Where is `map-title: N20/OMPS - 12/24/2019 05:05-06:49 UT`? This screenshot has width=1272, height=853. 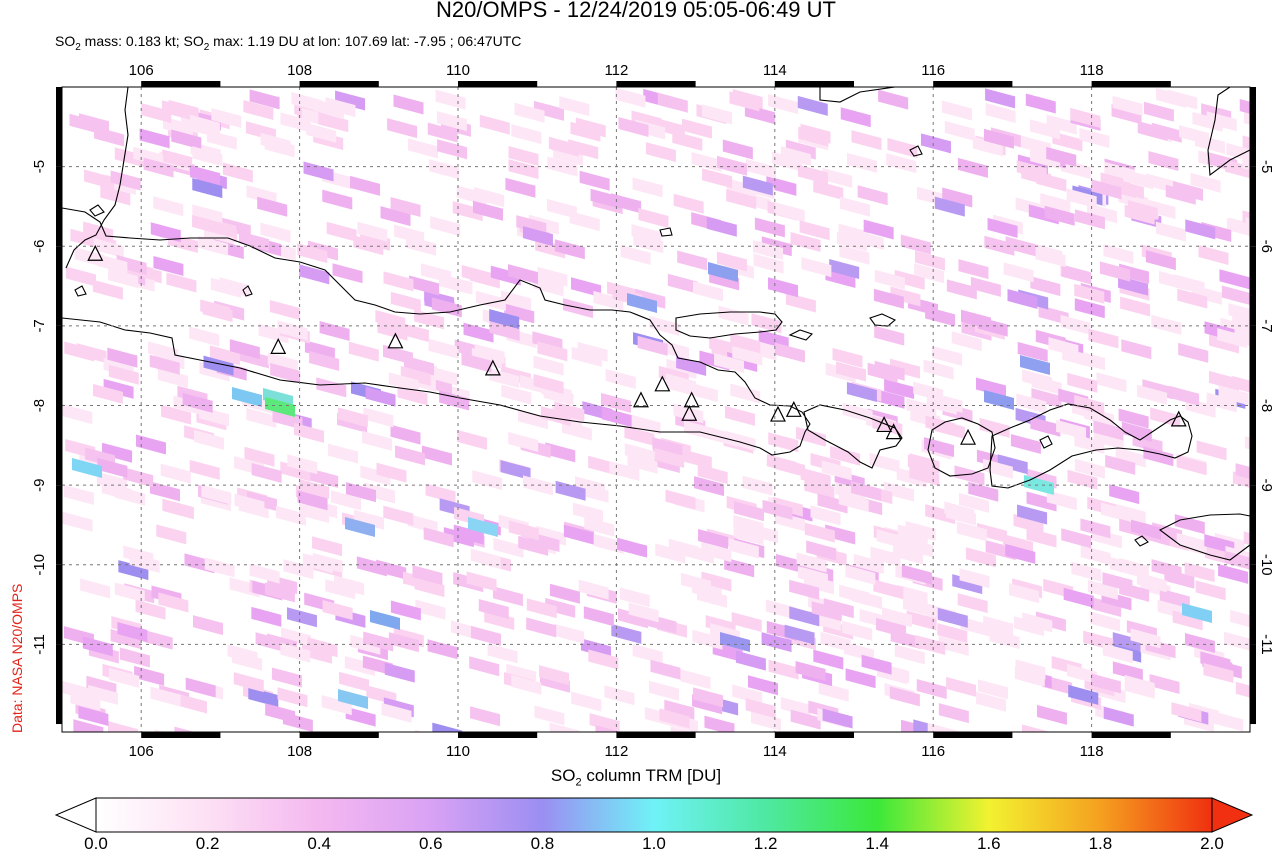 map-title: N20/OMPS - 12/24/2019 05:05-06:49 UT is located at coordinates (636, 11).